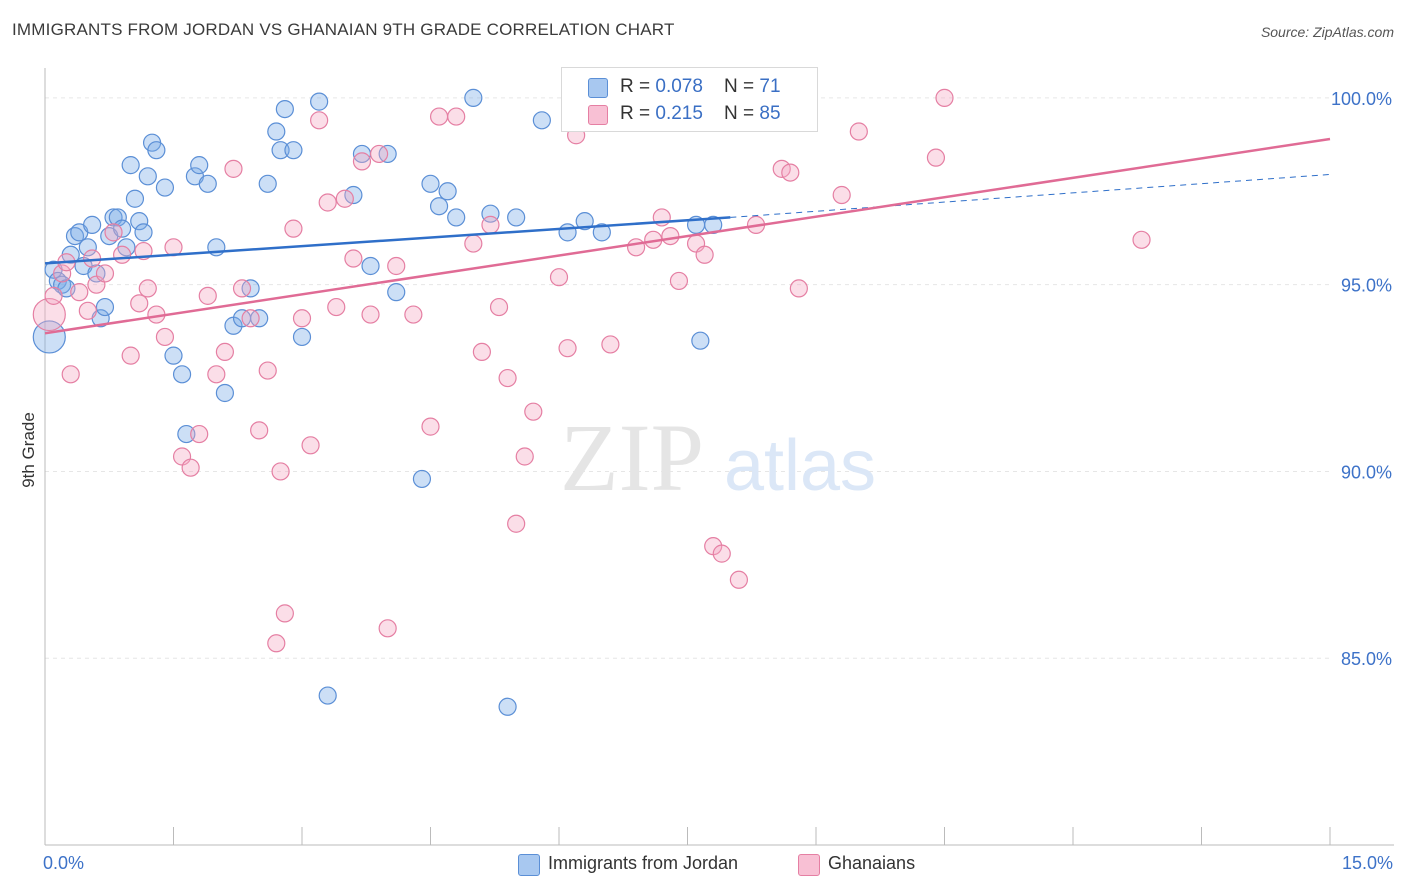 The width and height of the screenshot is (1406, 892). I want to click on y-tick-label-3: 100.0%, so click(1361, 99).